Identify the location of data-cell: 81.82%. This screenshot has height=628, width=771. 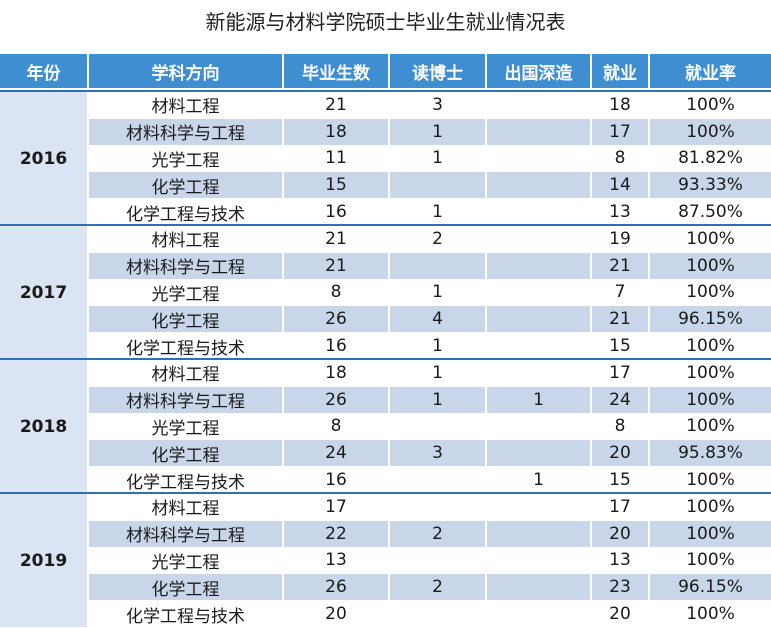
(710, 158).